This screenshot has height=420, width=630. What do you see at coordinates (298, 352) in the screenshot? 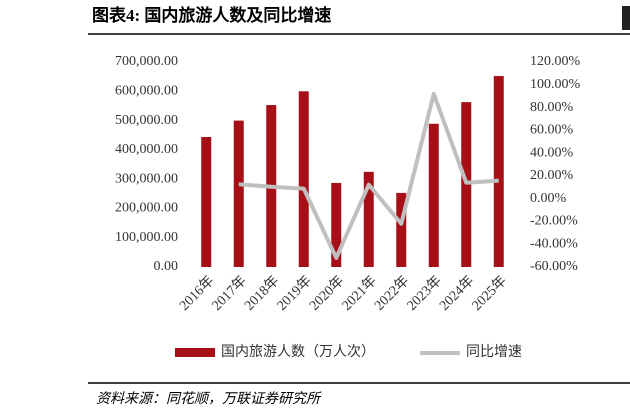
I see `legend-label: 国内旅游人数（万人次）` at bounding box center [298, 352].